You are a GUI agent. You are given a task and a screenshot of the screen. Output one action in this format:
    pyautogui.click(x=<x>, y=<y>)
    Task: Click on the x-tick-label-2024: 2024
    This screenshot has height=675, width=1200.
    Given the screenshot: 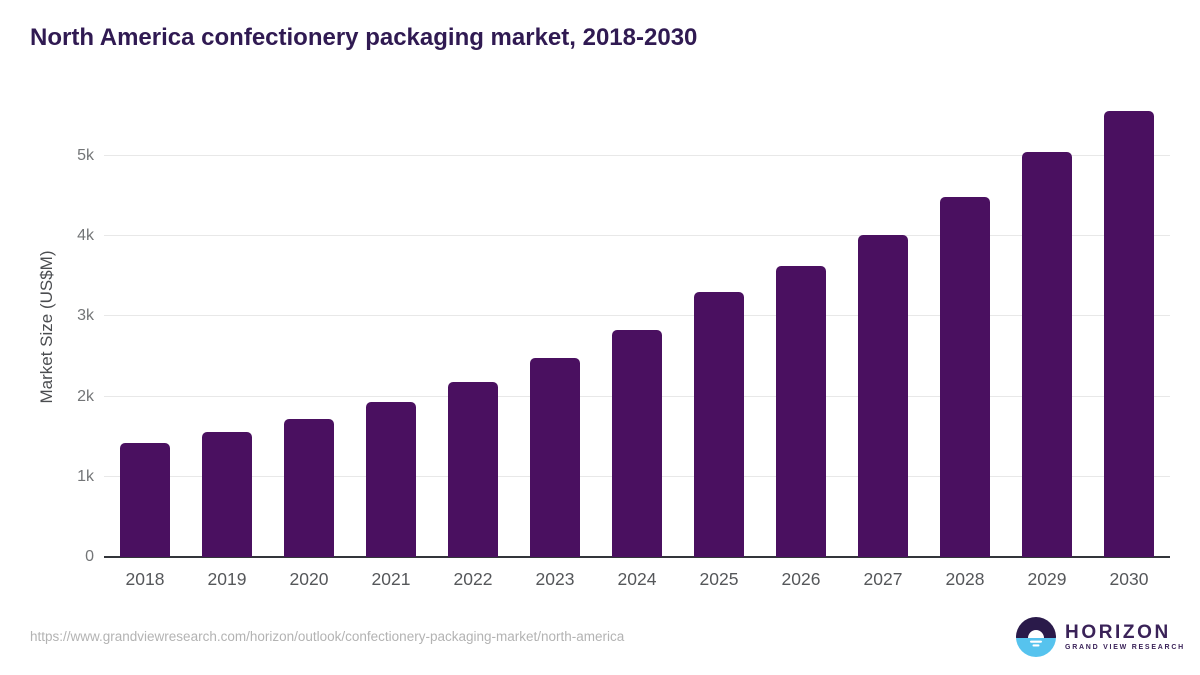 What is the action you would take?
    pyautogui.click(x=637, y=579)
    